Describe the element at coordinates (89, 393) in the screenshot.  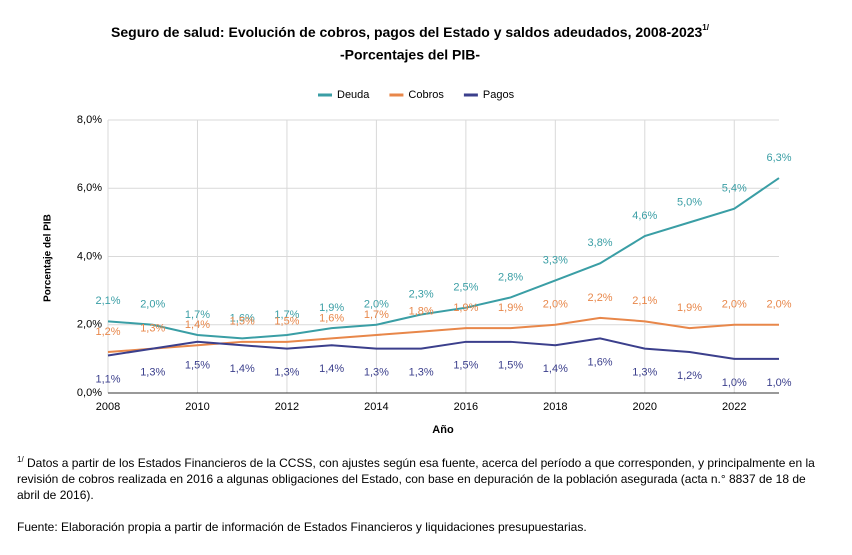
I see `y-tick-label: 0,0%` at that location.